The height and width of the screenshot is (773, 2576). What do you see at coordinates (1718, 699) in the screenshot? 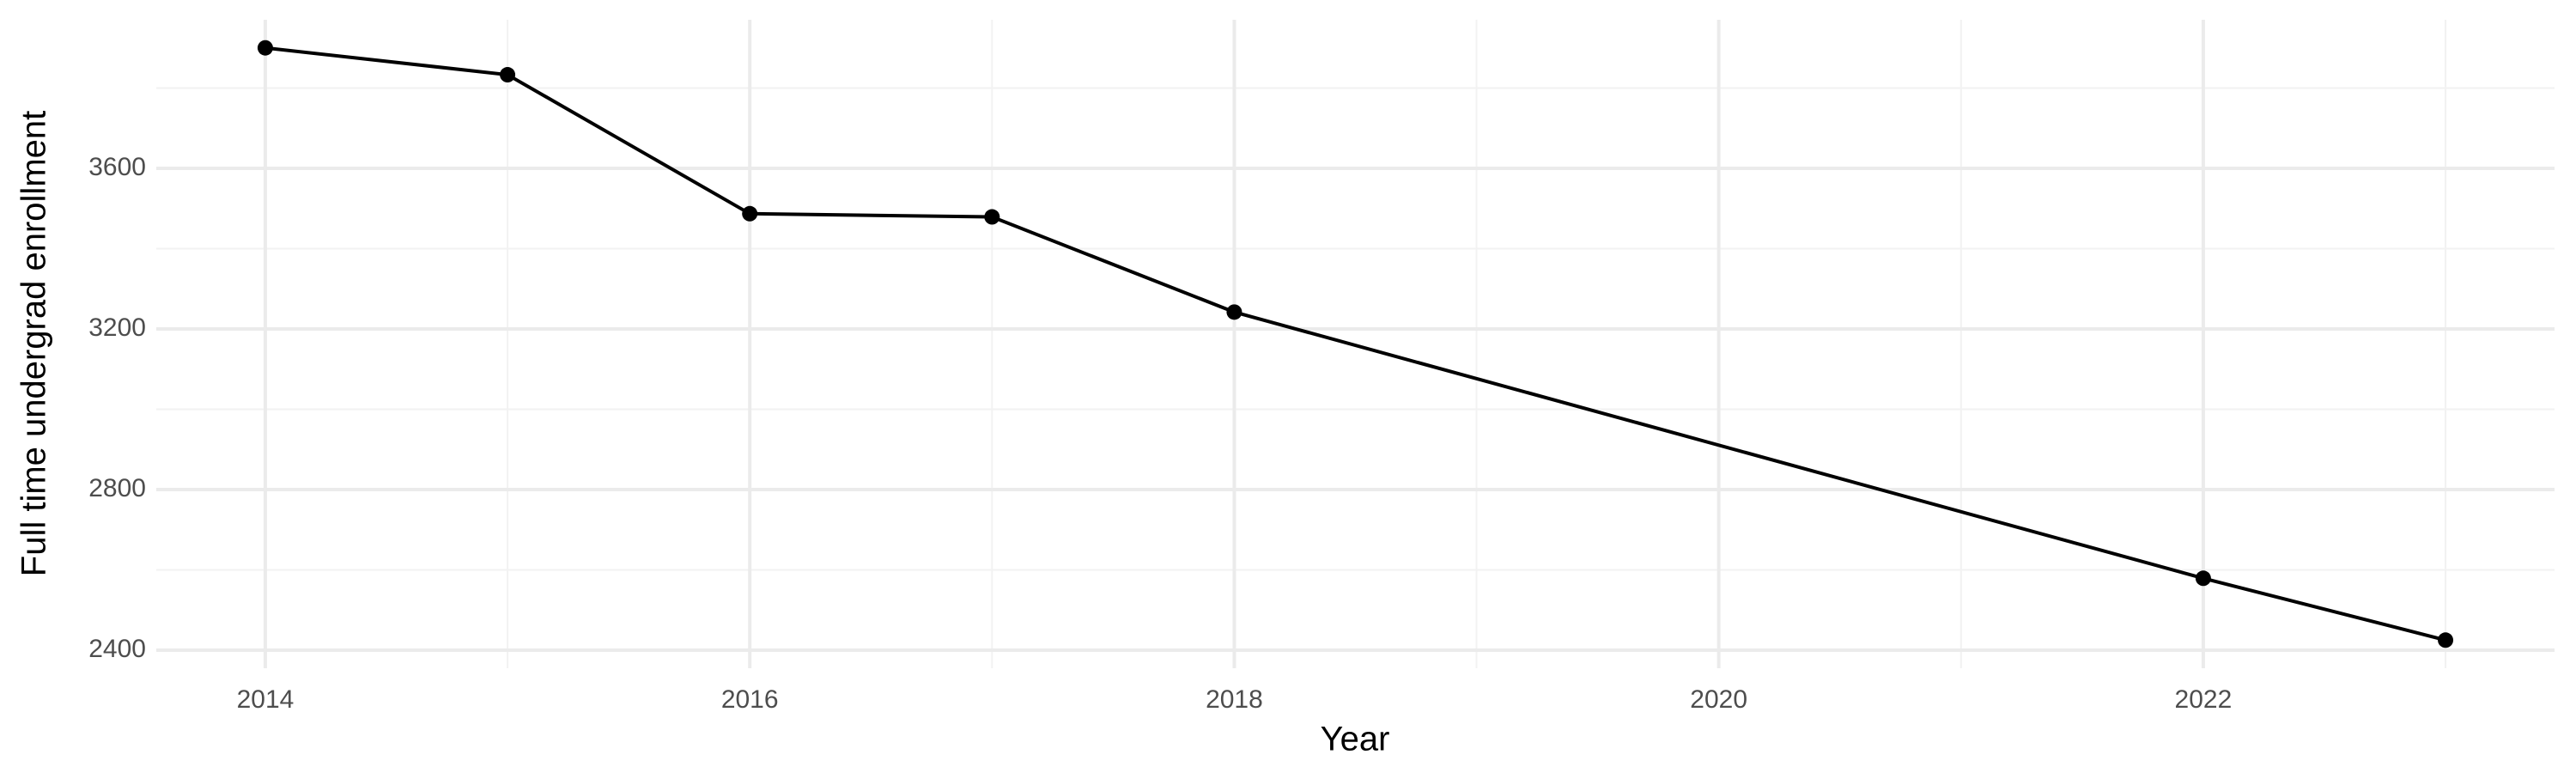
I see `x-tick-label: 2020` at bounding box center [1718, 699].